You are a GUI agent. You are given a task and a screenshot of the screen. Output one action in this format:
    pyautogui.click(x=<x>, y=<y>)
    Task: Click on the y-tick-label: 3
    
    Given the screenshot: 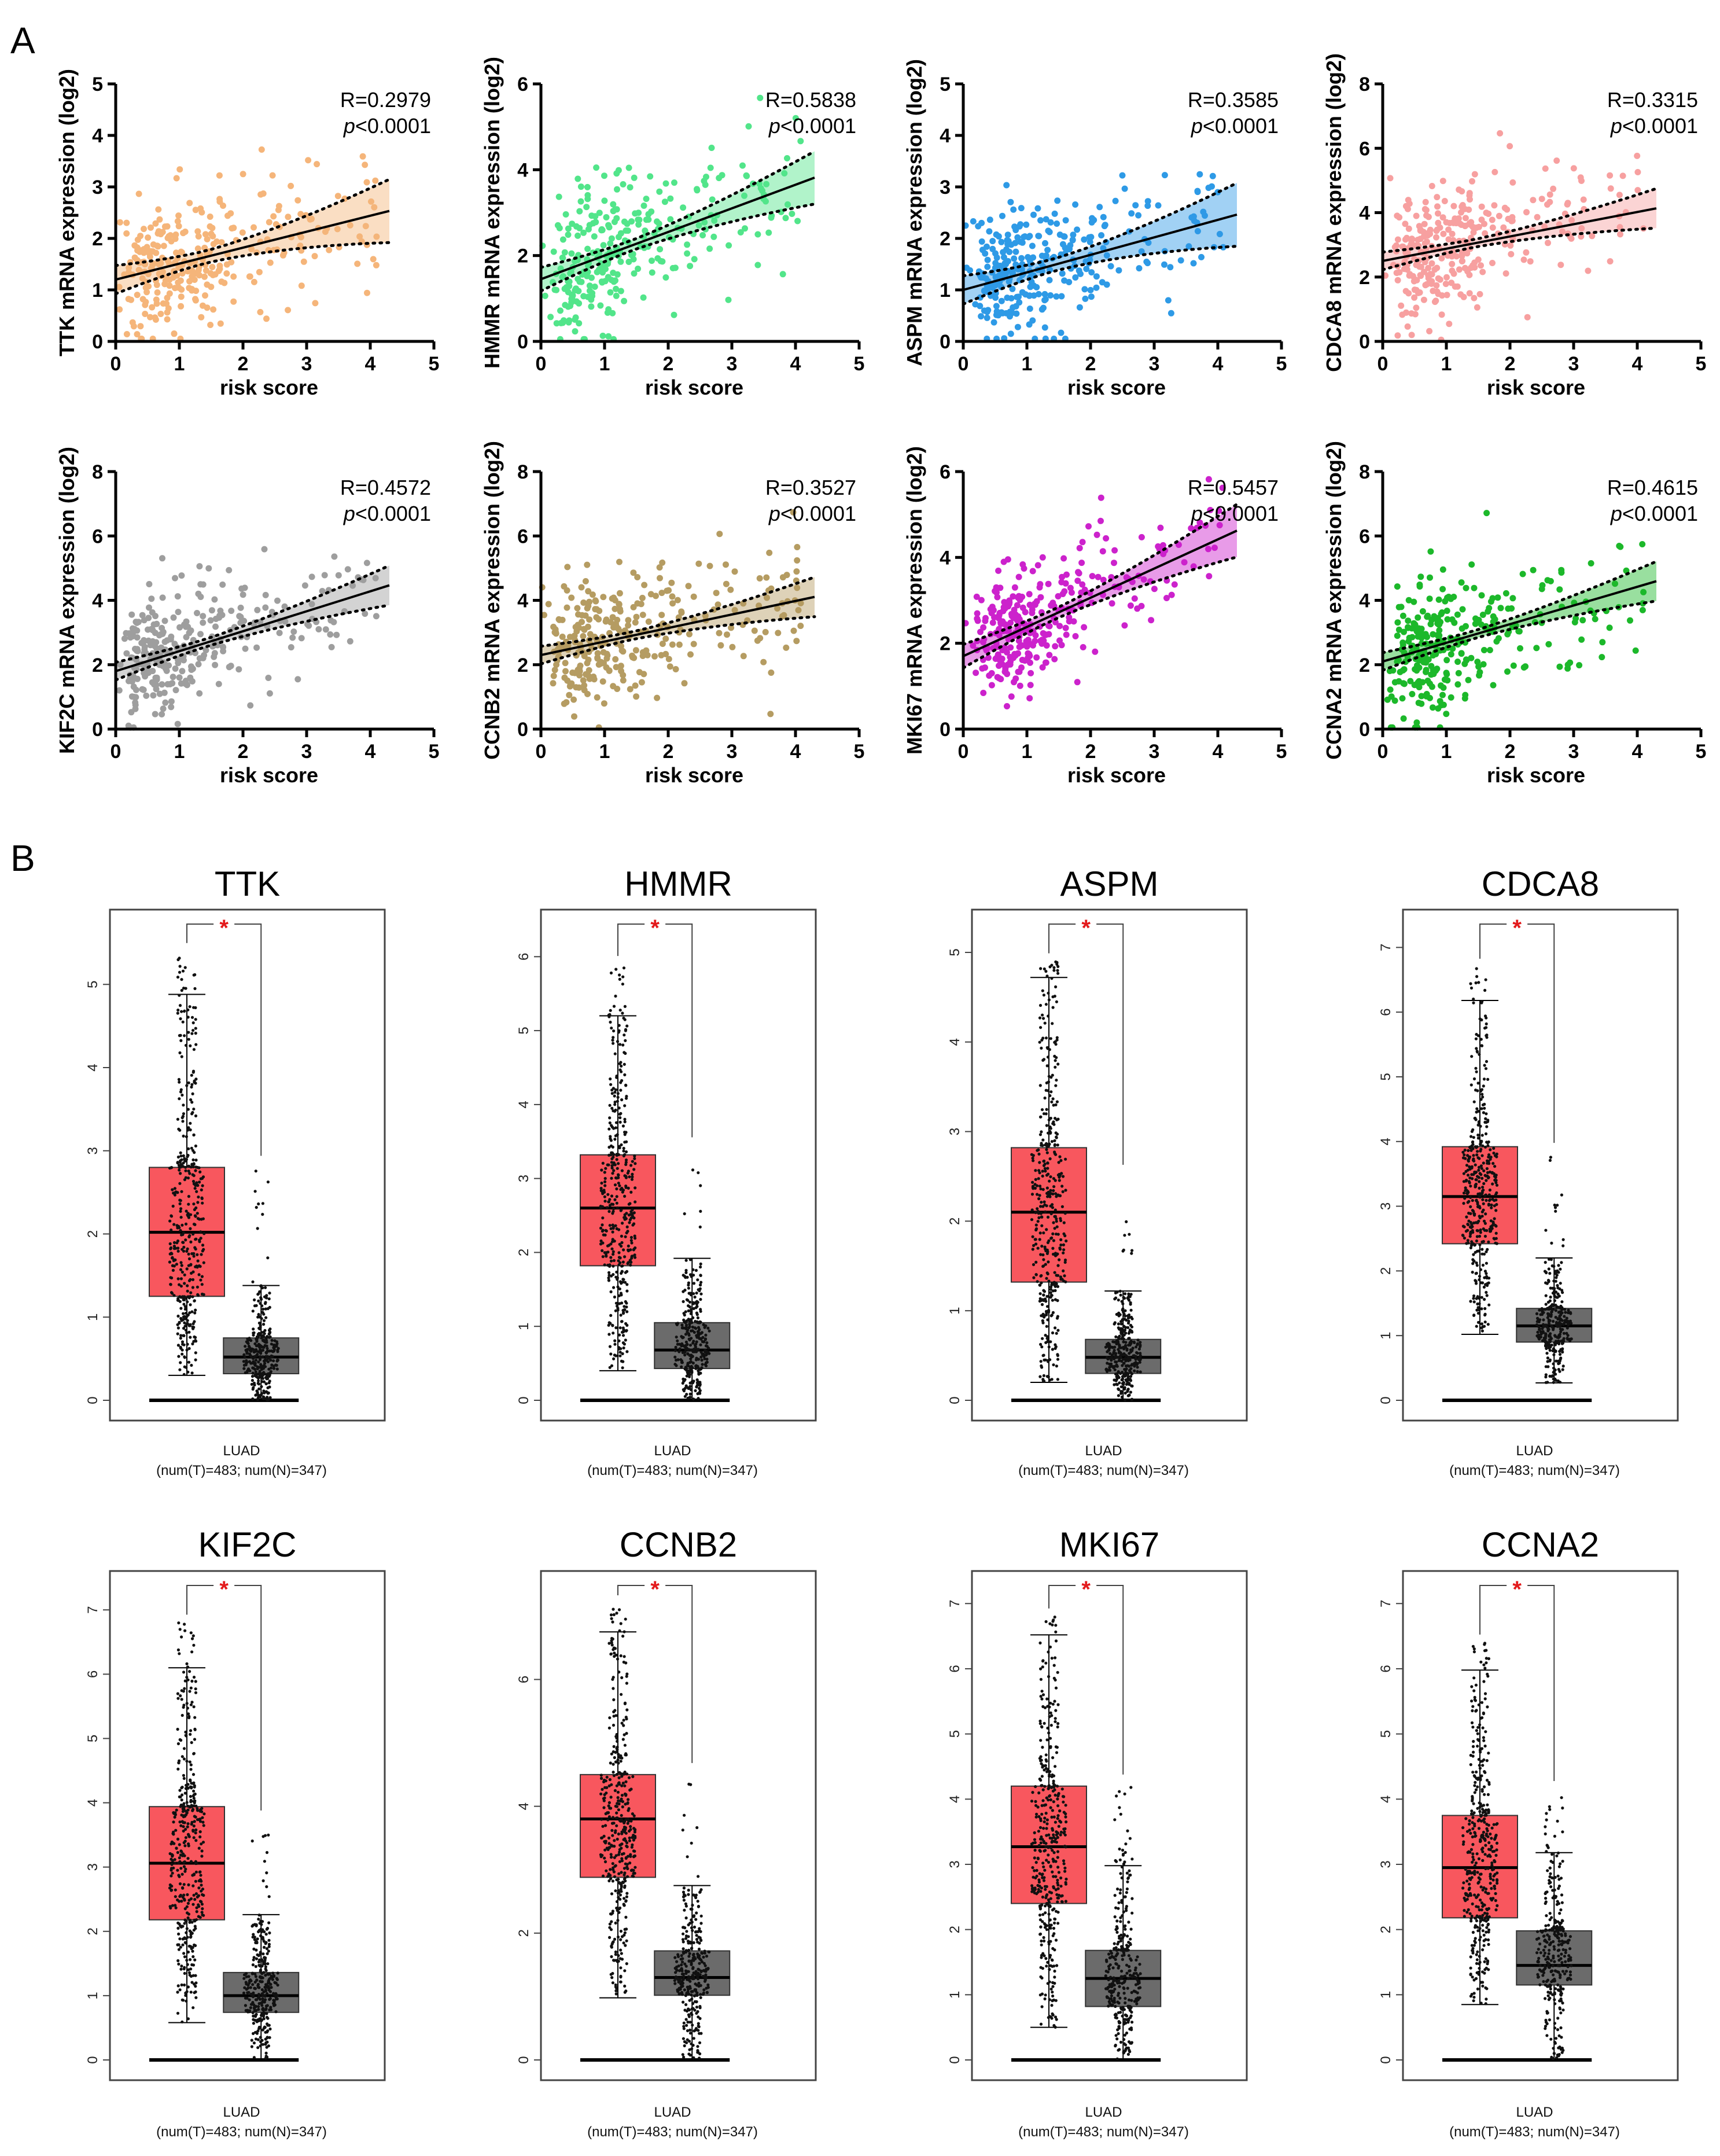 What is the action you would take?
    pyautogui.click(x=97, y=187)
    